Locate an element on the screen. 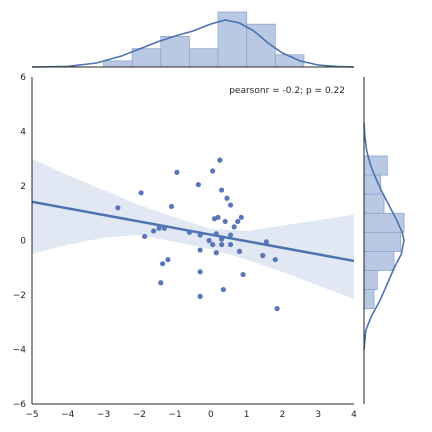 The height and width of the screenshot is (432, 432). y-tick-label: 2 is located at coordinates (23, 187).